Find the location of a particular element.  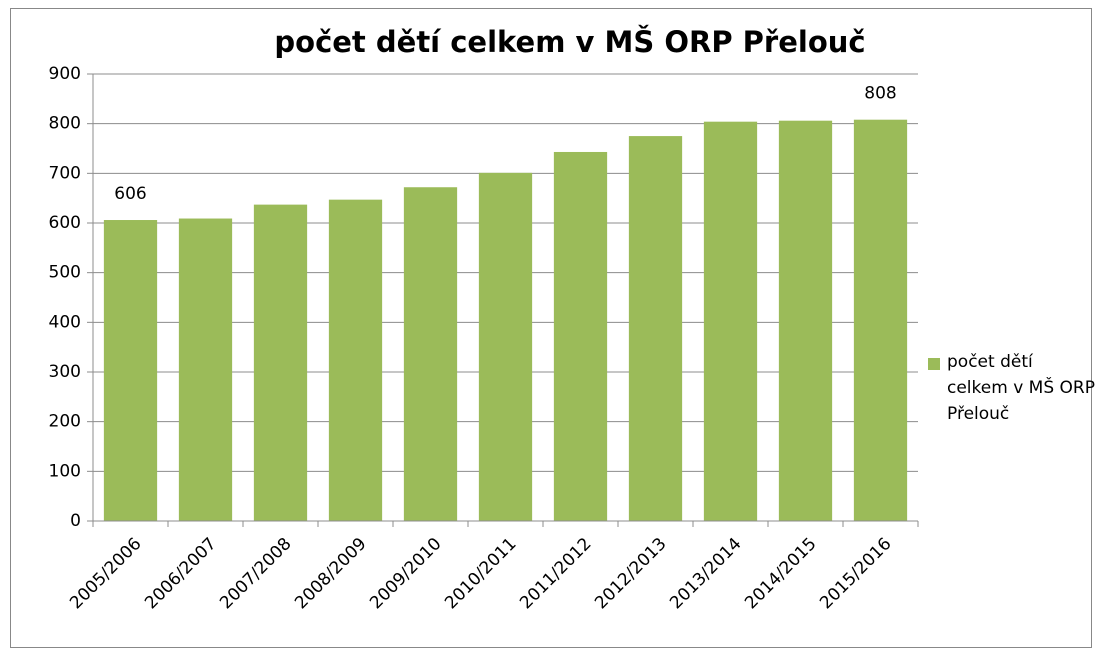

y-tick-label: 900 is located at coordinates (65, 74).